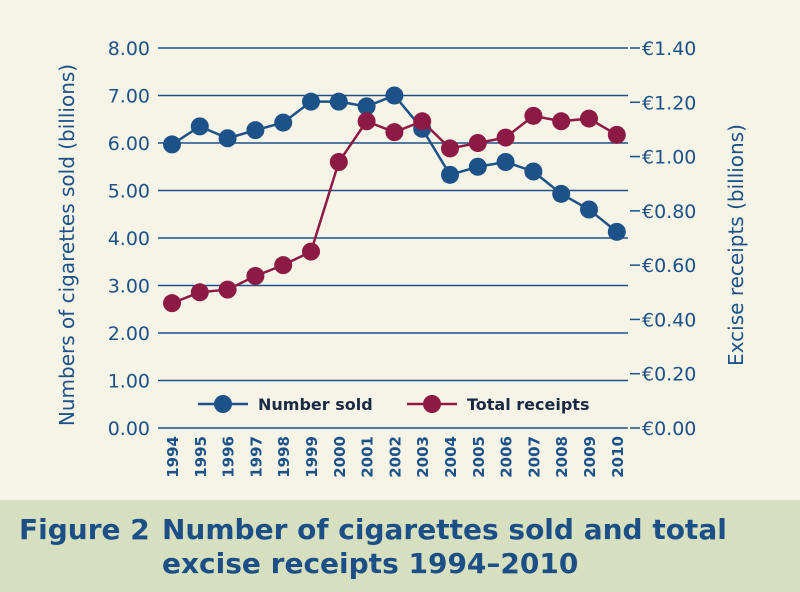  What do you see at coordinates (129, 192) in the screenshot?
I see `y-left-tick-label: 5.00` at bounding box center [129, 192].